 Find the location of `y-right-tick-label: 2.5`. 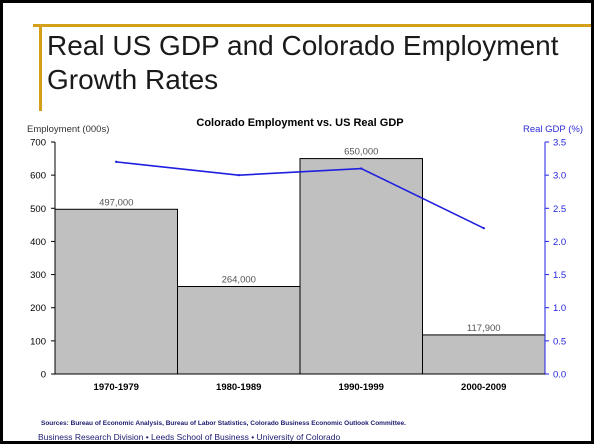

y-right-tick-label: 2.5 is located at coordinates (559, 209).